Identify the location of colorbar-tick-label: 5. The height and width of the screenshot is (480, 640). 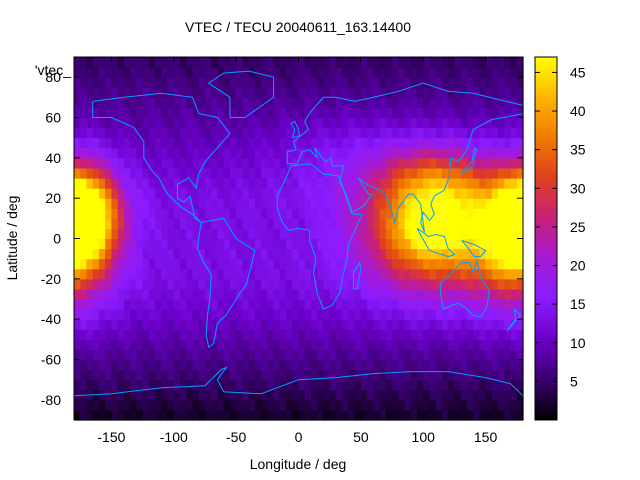
(574, 381).